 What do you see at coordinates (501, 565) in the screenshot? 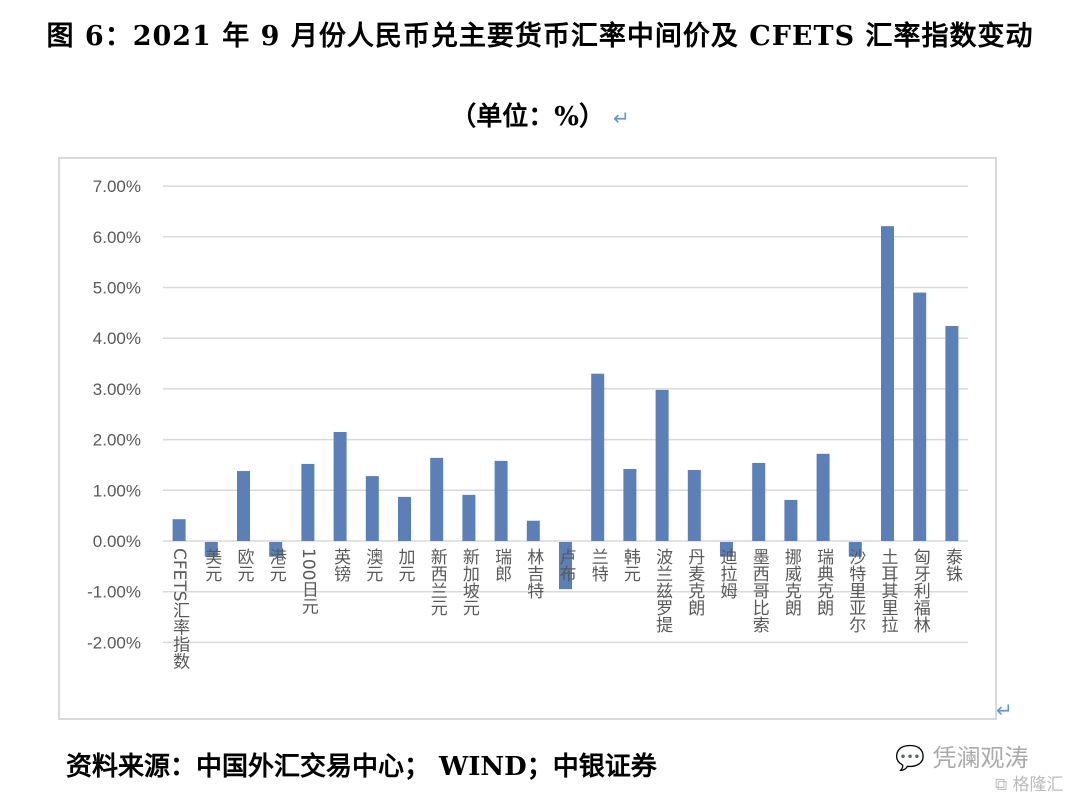
I see `x-tick-label: 瑞郎` at bounding box center [501, 565].